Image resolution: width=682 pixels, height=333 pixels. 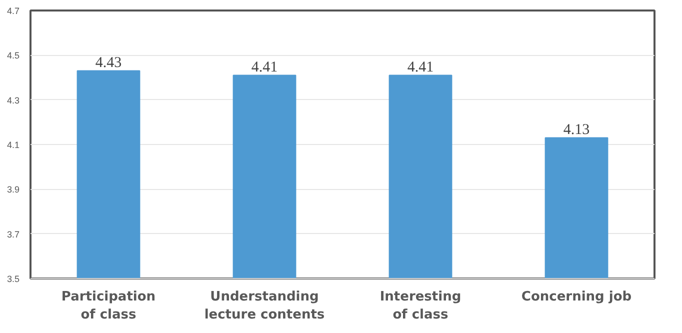 What do you see at coordinates (13, 55) in the screenshot?
I see `y-tick-label: 4.5` at bounding box center [13, 55].